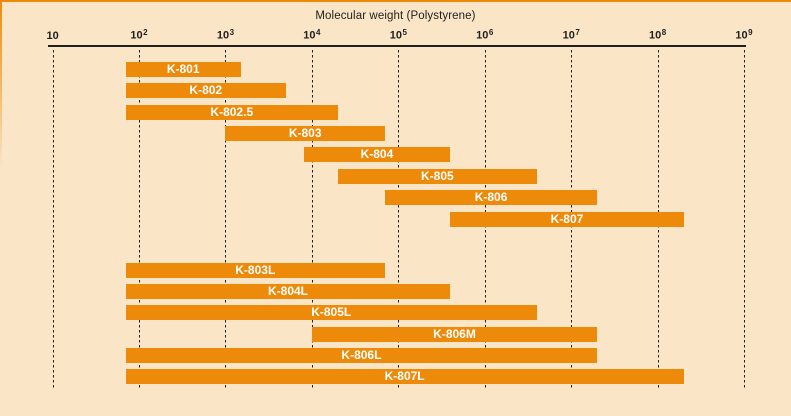 Image resolution: width=791 pixels, height=416 pixels. Describe the element at coordinates (139, 35) in the screenshot. I see `axis-tick-10e2: 10²` at that location.